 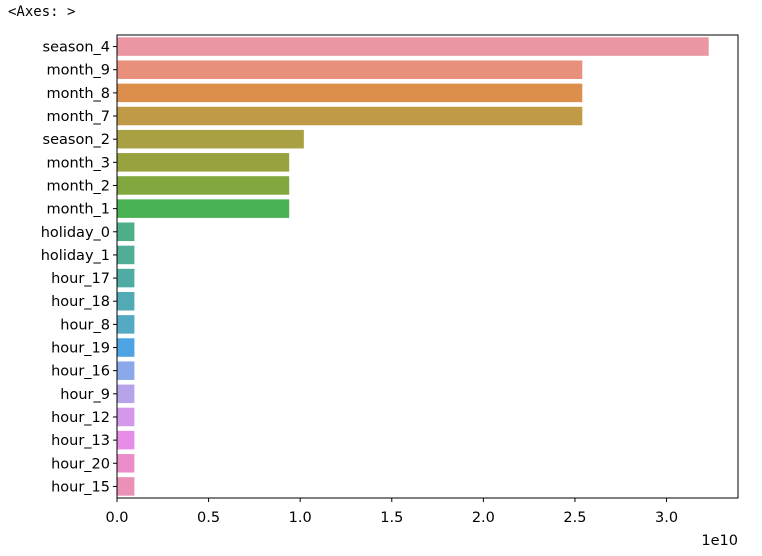 What do you see at coordinates (75, 233) in the screenshot?
I see `y-tick-label: holiday_0` at bounding box center [75, 233].